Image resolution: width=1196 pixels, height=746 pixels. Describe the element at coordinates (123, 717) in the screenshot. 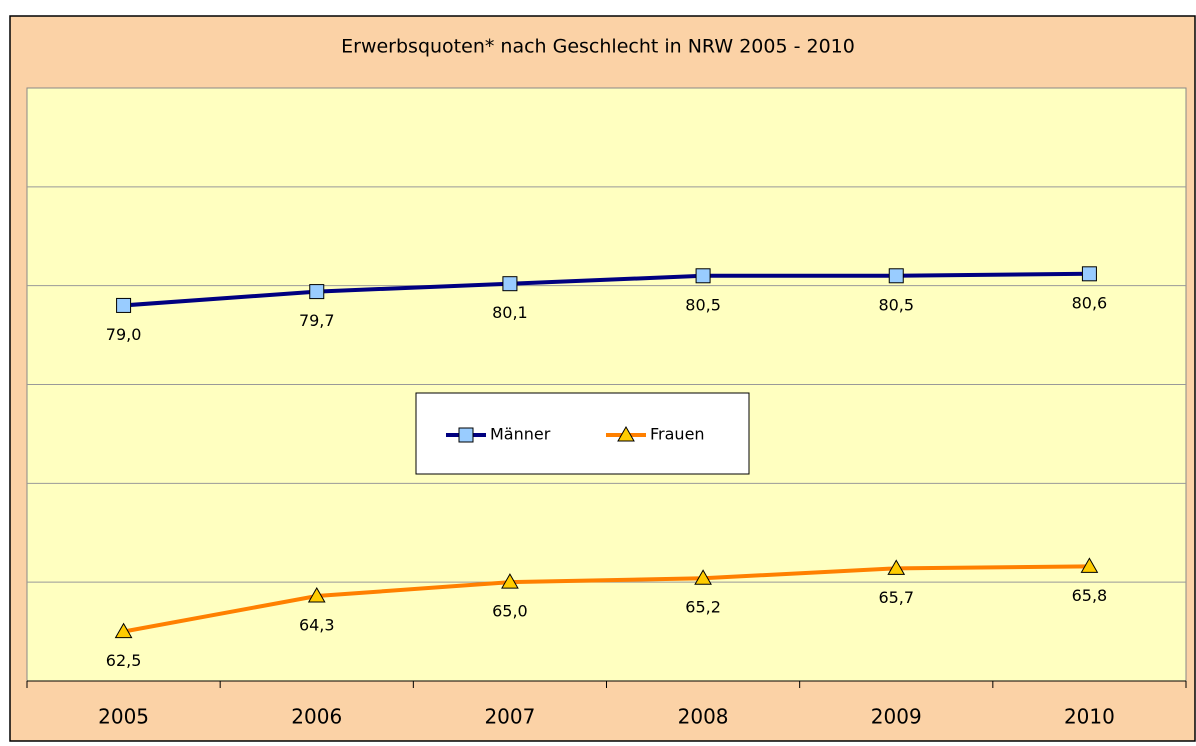

I see `x-tick-label: 2005` at that location.